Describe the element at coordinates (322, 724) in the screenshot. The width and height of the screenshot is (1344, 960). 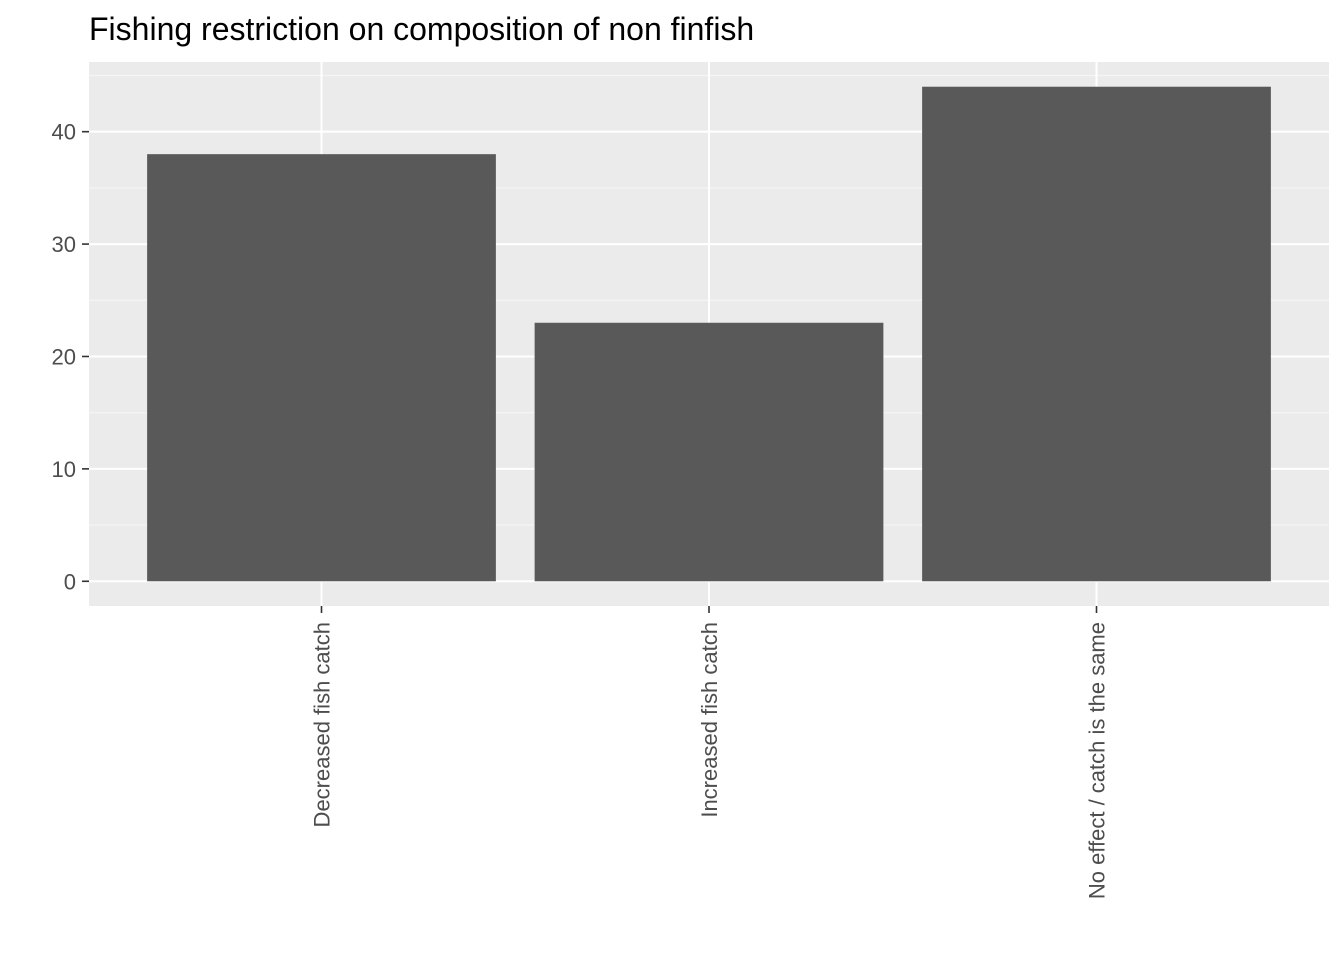
I see `x-tick-label-0: Decreased fish catch` at that location.